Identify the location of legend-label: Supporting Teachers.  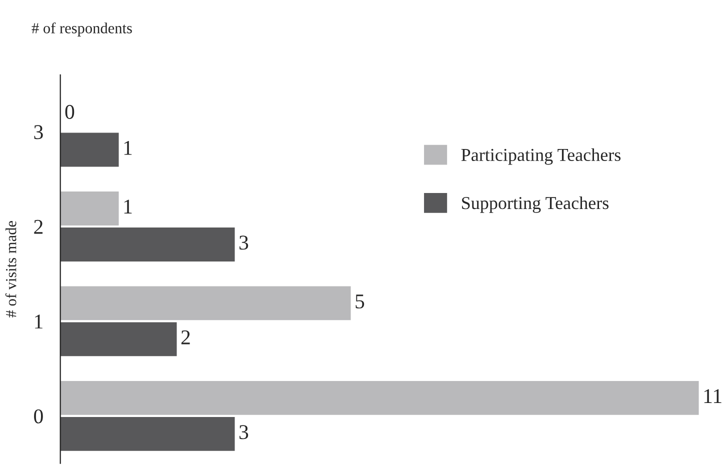
(535, 204).